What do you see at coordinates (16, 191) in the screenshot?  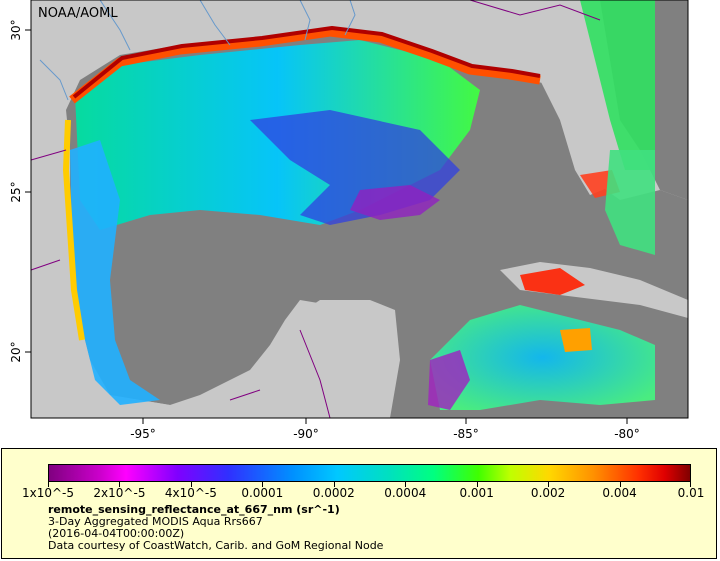 I see `lat-tick-label: 25°` at bounding box center [16, 191].